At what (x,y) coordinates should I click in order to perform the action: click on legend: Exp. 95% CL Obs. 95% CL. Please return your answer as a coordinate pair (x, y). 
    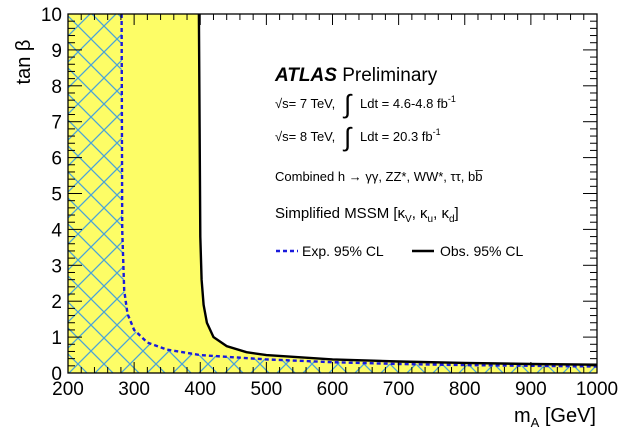
    Looking at the image, I should click on (399, 251).